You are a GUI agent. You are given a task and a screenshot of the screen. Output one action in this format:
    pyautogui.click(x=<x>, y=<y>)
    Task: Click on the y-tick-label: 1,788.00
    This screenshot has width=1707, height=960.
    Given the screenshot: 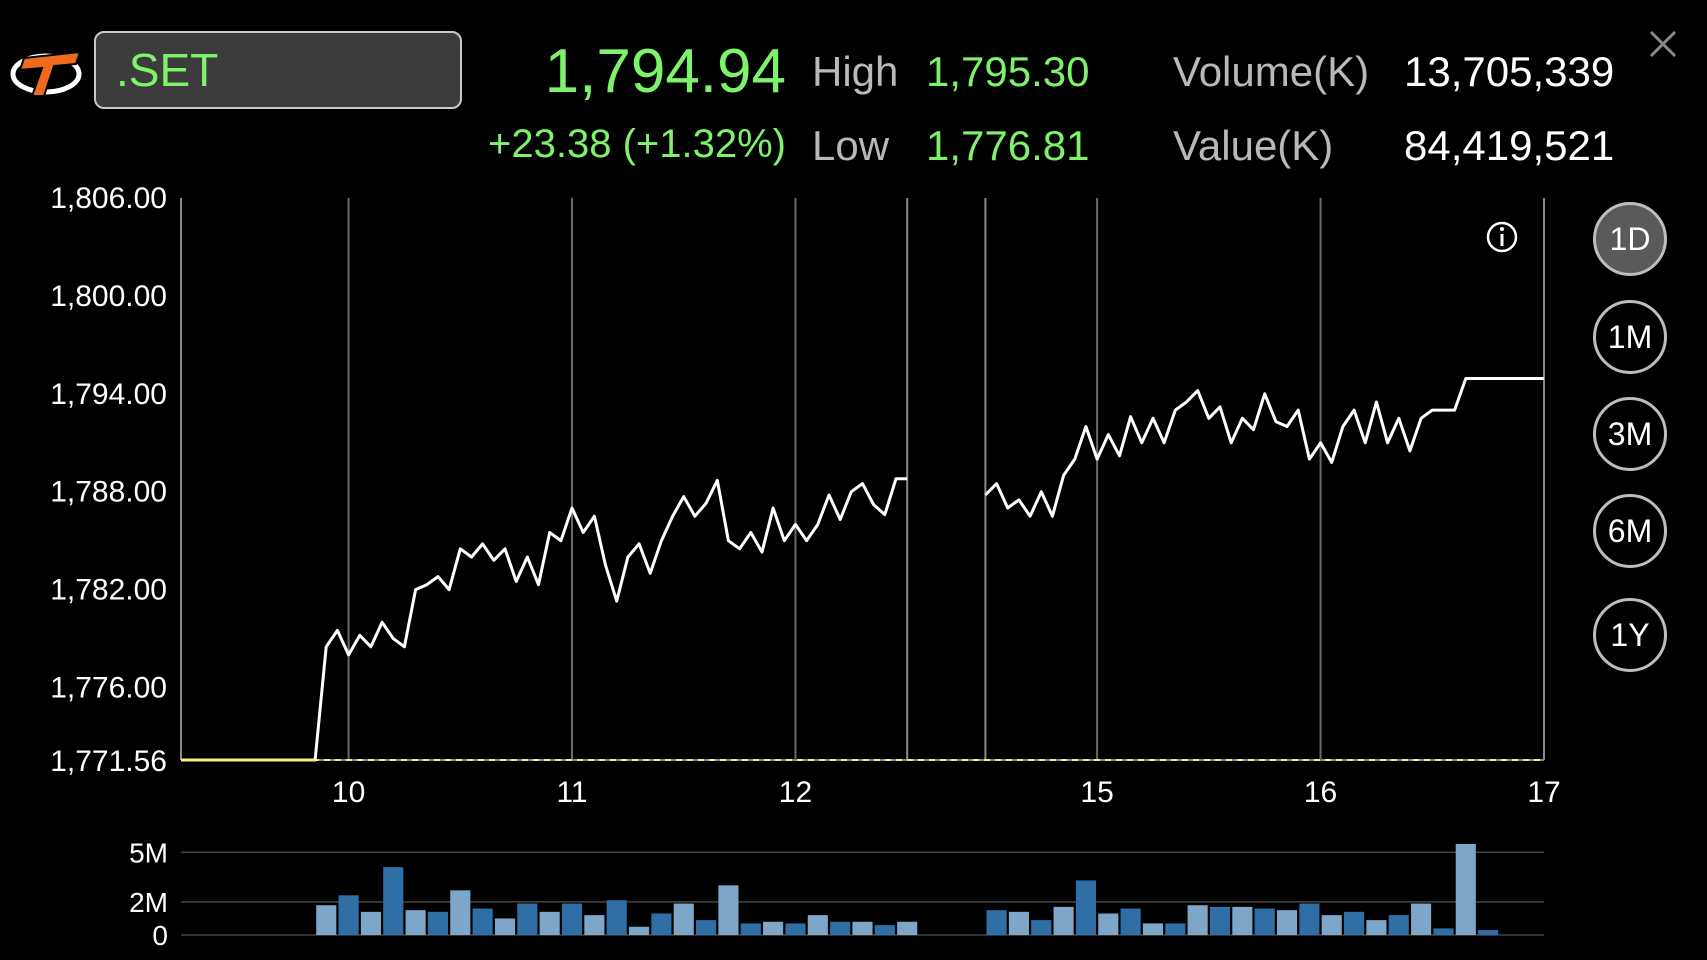 What is the action you would take?
    pyautogui.click(x=108, y=492)
    